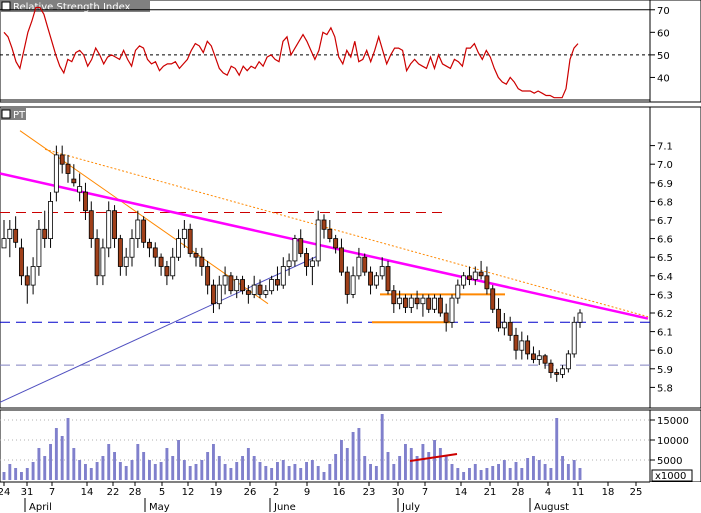 The image size is (701, 513). Describe the element at coordinates (216, 492) in the screenshot. I see `x-day-label: 19` at that location.